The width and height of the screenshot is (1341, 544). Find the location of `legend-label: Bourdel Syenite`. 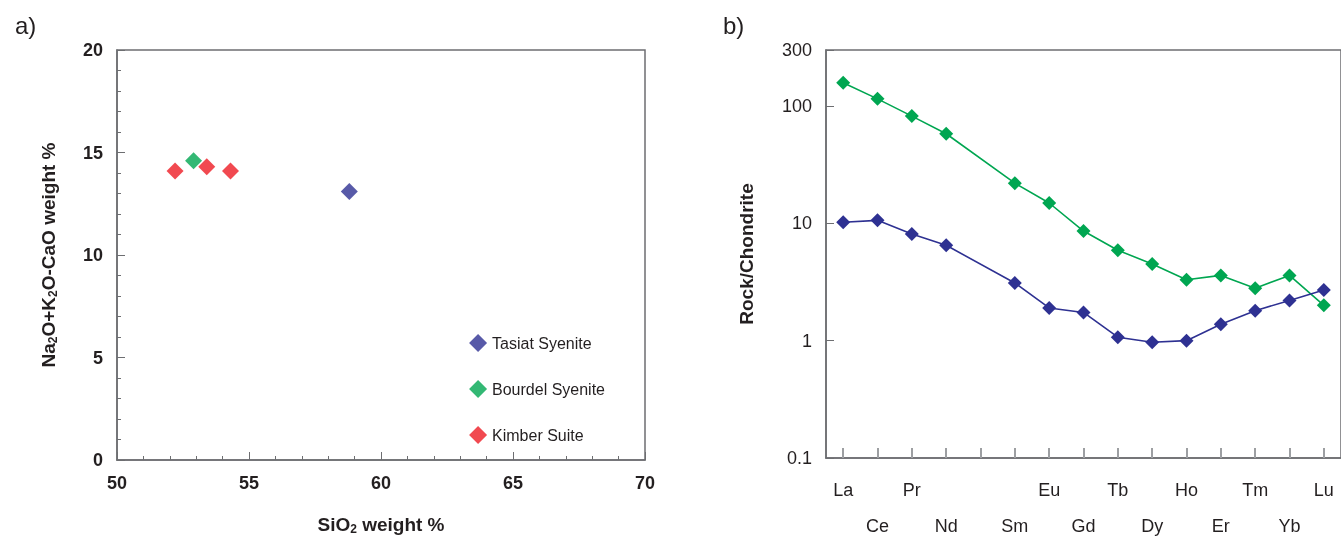

legend-label: Bourdel Syenite is located at coordinates (549, 389).